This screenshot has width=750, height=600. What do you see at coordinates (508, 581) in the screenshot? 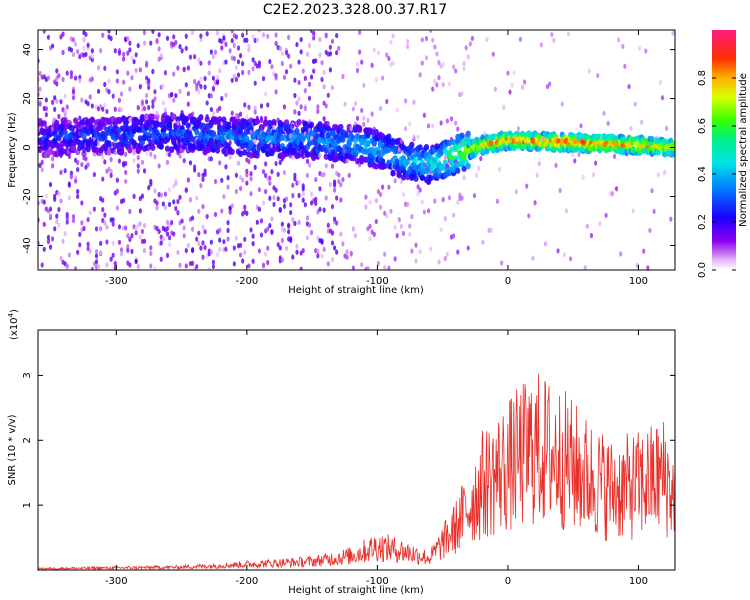
I see `bottom-x-tick-label: 0` at bounding box center [508, 581].